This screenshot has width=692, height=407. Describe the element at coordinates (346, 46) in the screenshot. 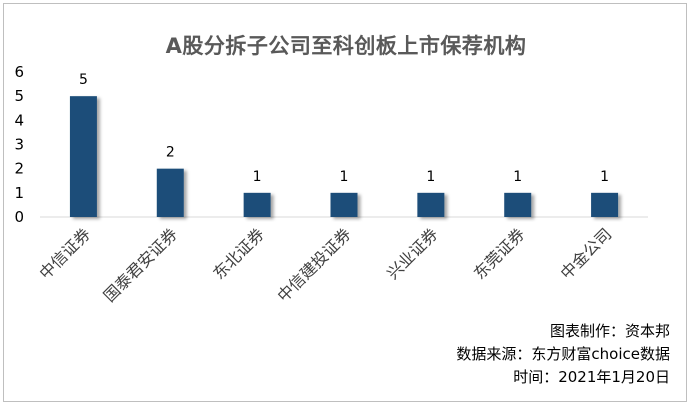

I see `chart-title: A股分拆子公司至科创板上市保荐机构` at that location.